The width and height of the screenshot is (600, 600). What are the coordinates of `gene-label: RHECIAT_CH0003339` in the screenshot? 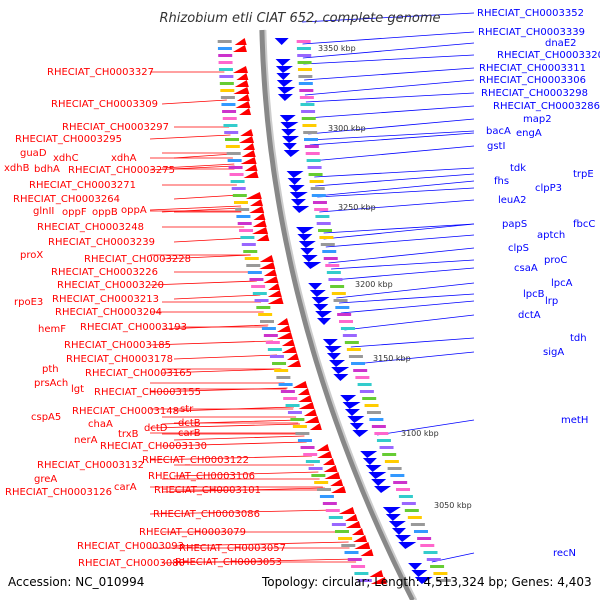 It's located at (531, 32).